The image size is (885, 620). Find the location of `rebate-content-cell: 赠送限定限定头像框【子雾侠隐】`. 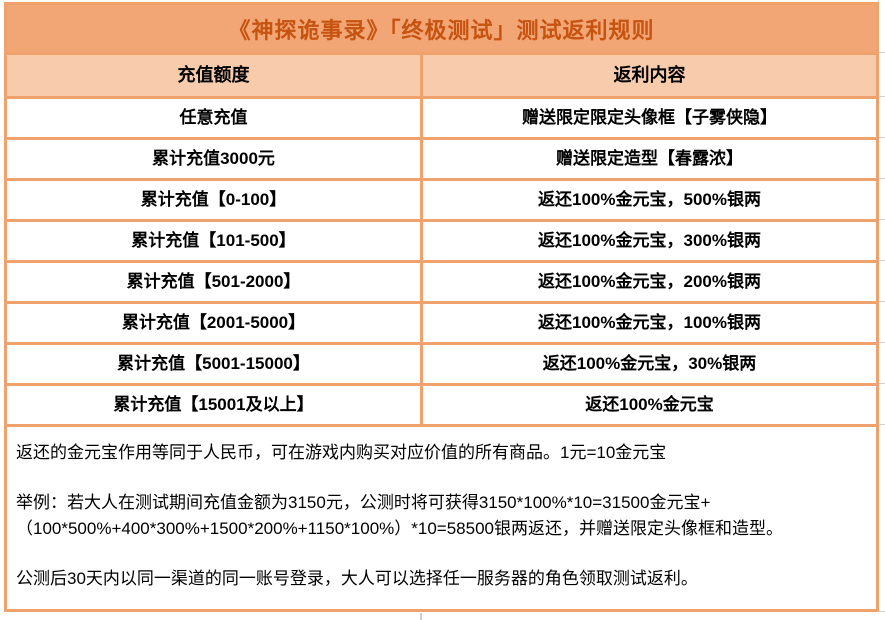

rebate-content-cell: 赠送限定限定头像框【子雾侠隐】 is located at coordinates (648, 118).